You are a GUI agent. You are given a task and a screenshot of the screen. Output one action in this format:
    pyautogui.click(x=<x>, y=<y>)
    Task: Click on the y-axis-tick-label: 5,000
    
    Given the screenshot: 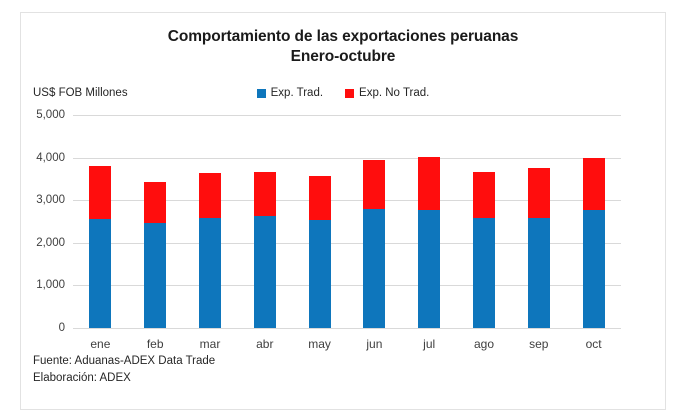 What is the action you would take?
    pyautogui.click(x=50, y=115)
    